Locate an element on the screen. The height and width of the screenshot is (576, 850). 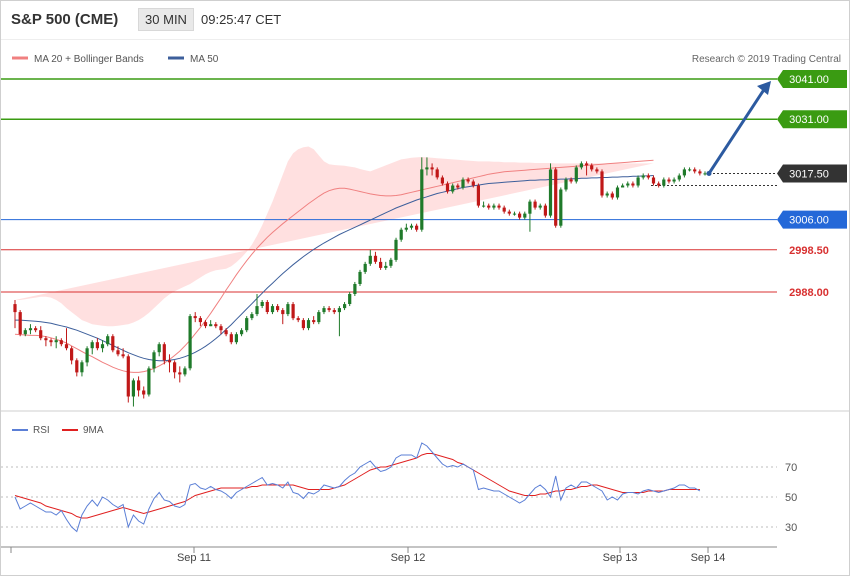
level-label: 2998.50 is located at coordinates (809, 251).